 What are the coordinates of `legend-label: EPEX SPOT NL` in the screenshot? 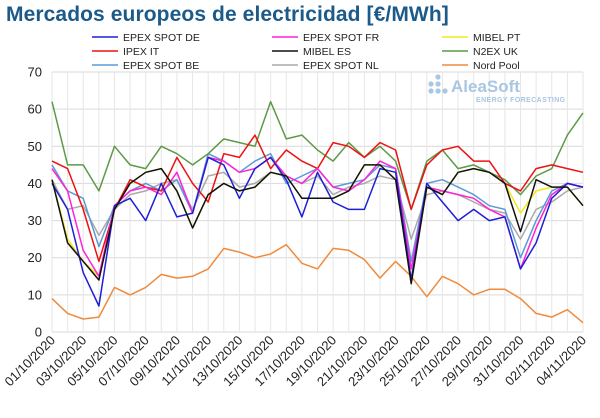 It's located at (341, 66).